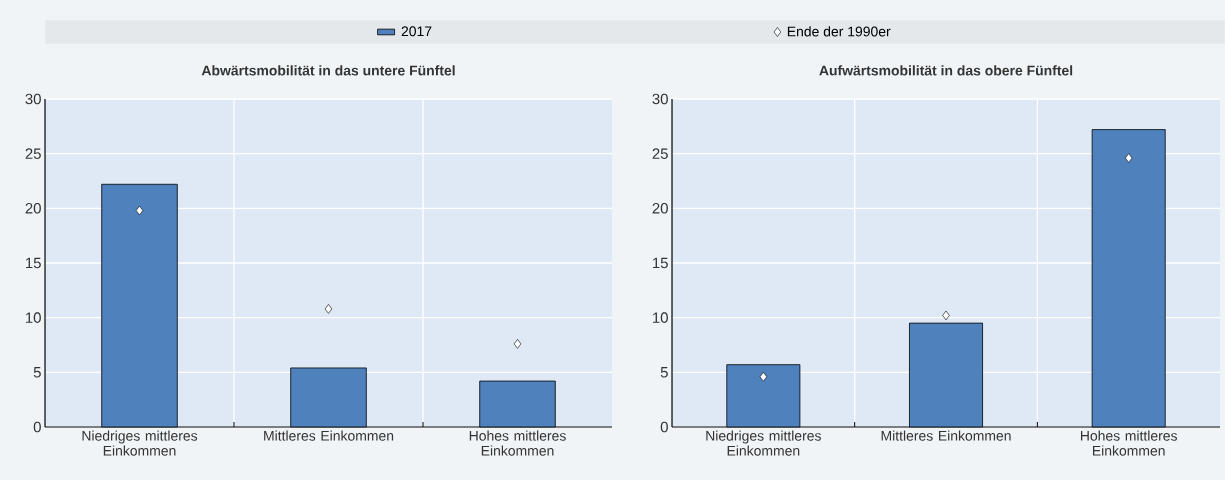 Image resolution: width=1225 pixels, height=480 pixels. Describe the element at coordinates (839, 31) in the screenshot. I see `legend-label: Ende der 1990er` at that location.